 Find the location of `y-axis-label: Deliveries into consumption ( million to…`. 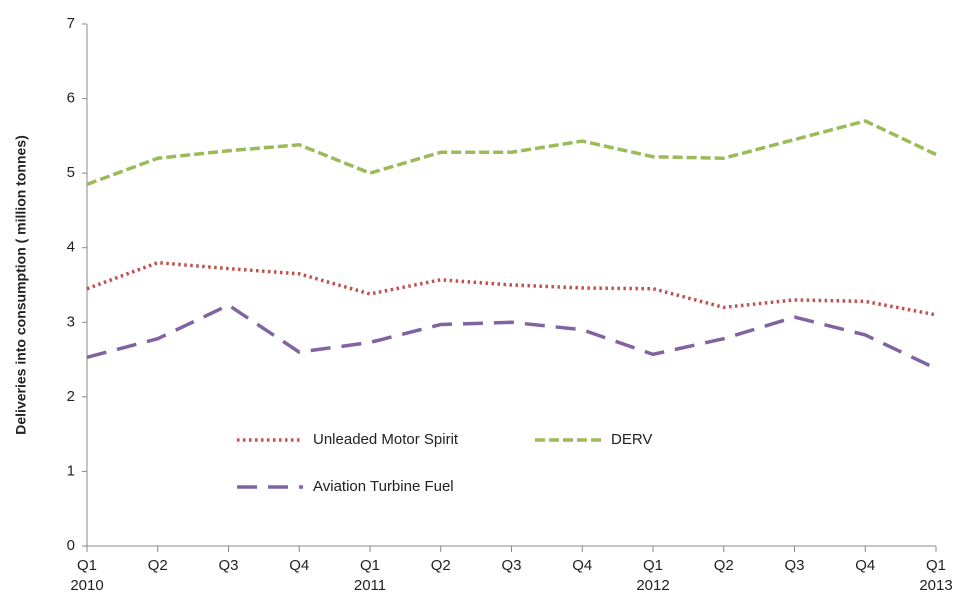

y-axis-label: Deliveries into consumption ( million to… is located at coordinates (21, 284).